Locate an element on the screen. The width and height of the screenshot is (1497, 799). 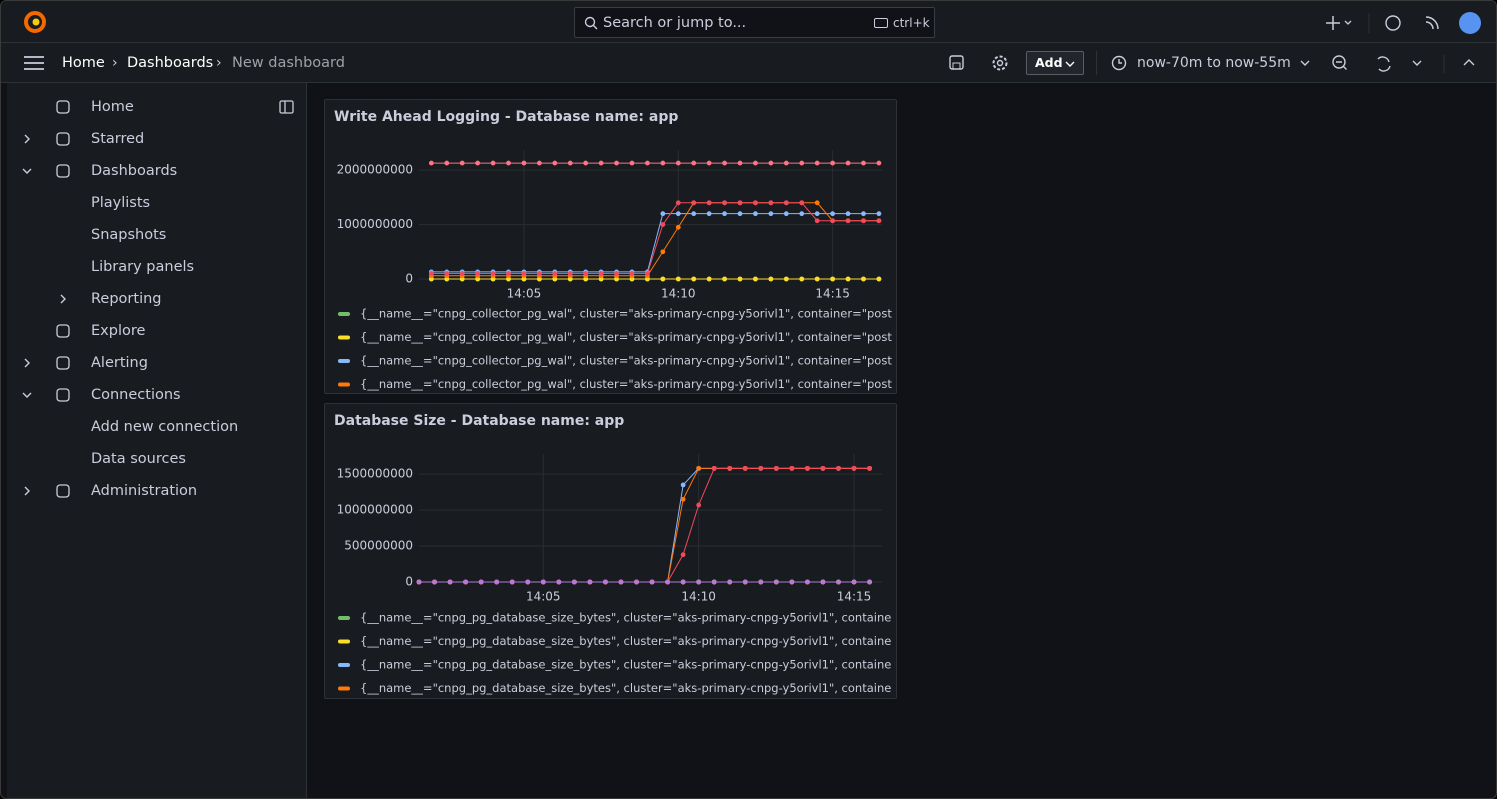
y-tick-label: 500000000 is located at coordinates (378, 546).